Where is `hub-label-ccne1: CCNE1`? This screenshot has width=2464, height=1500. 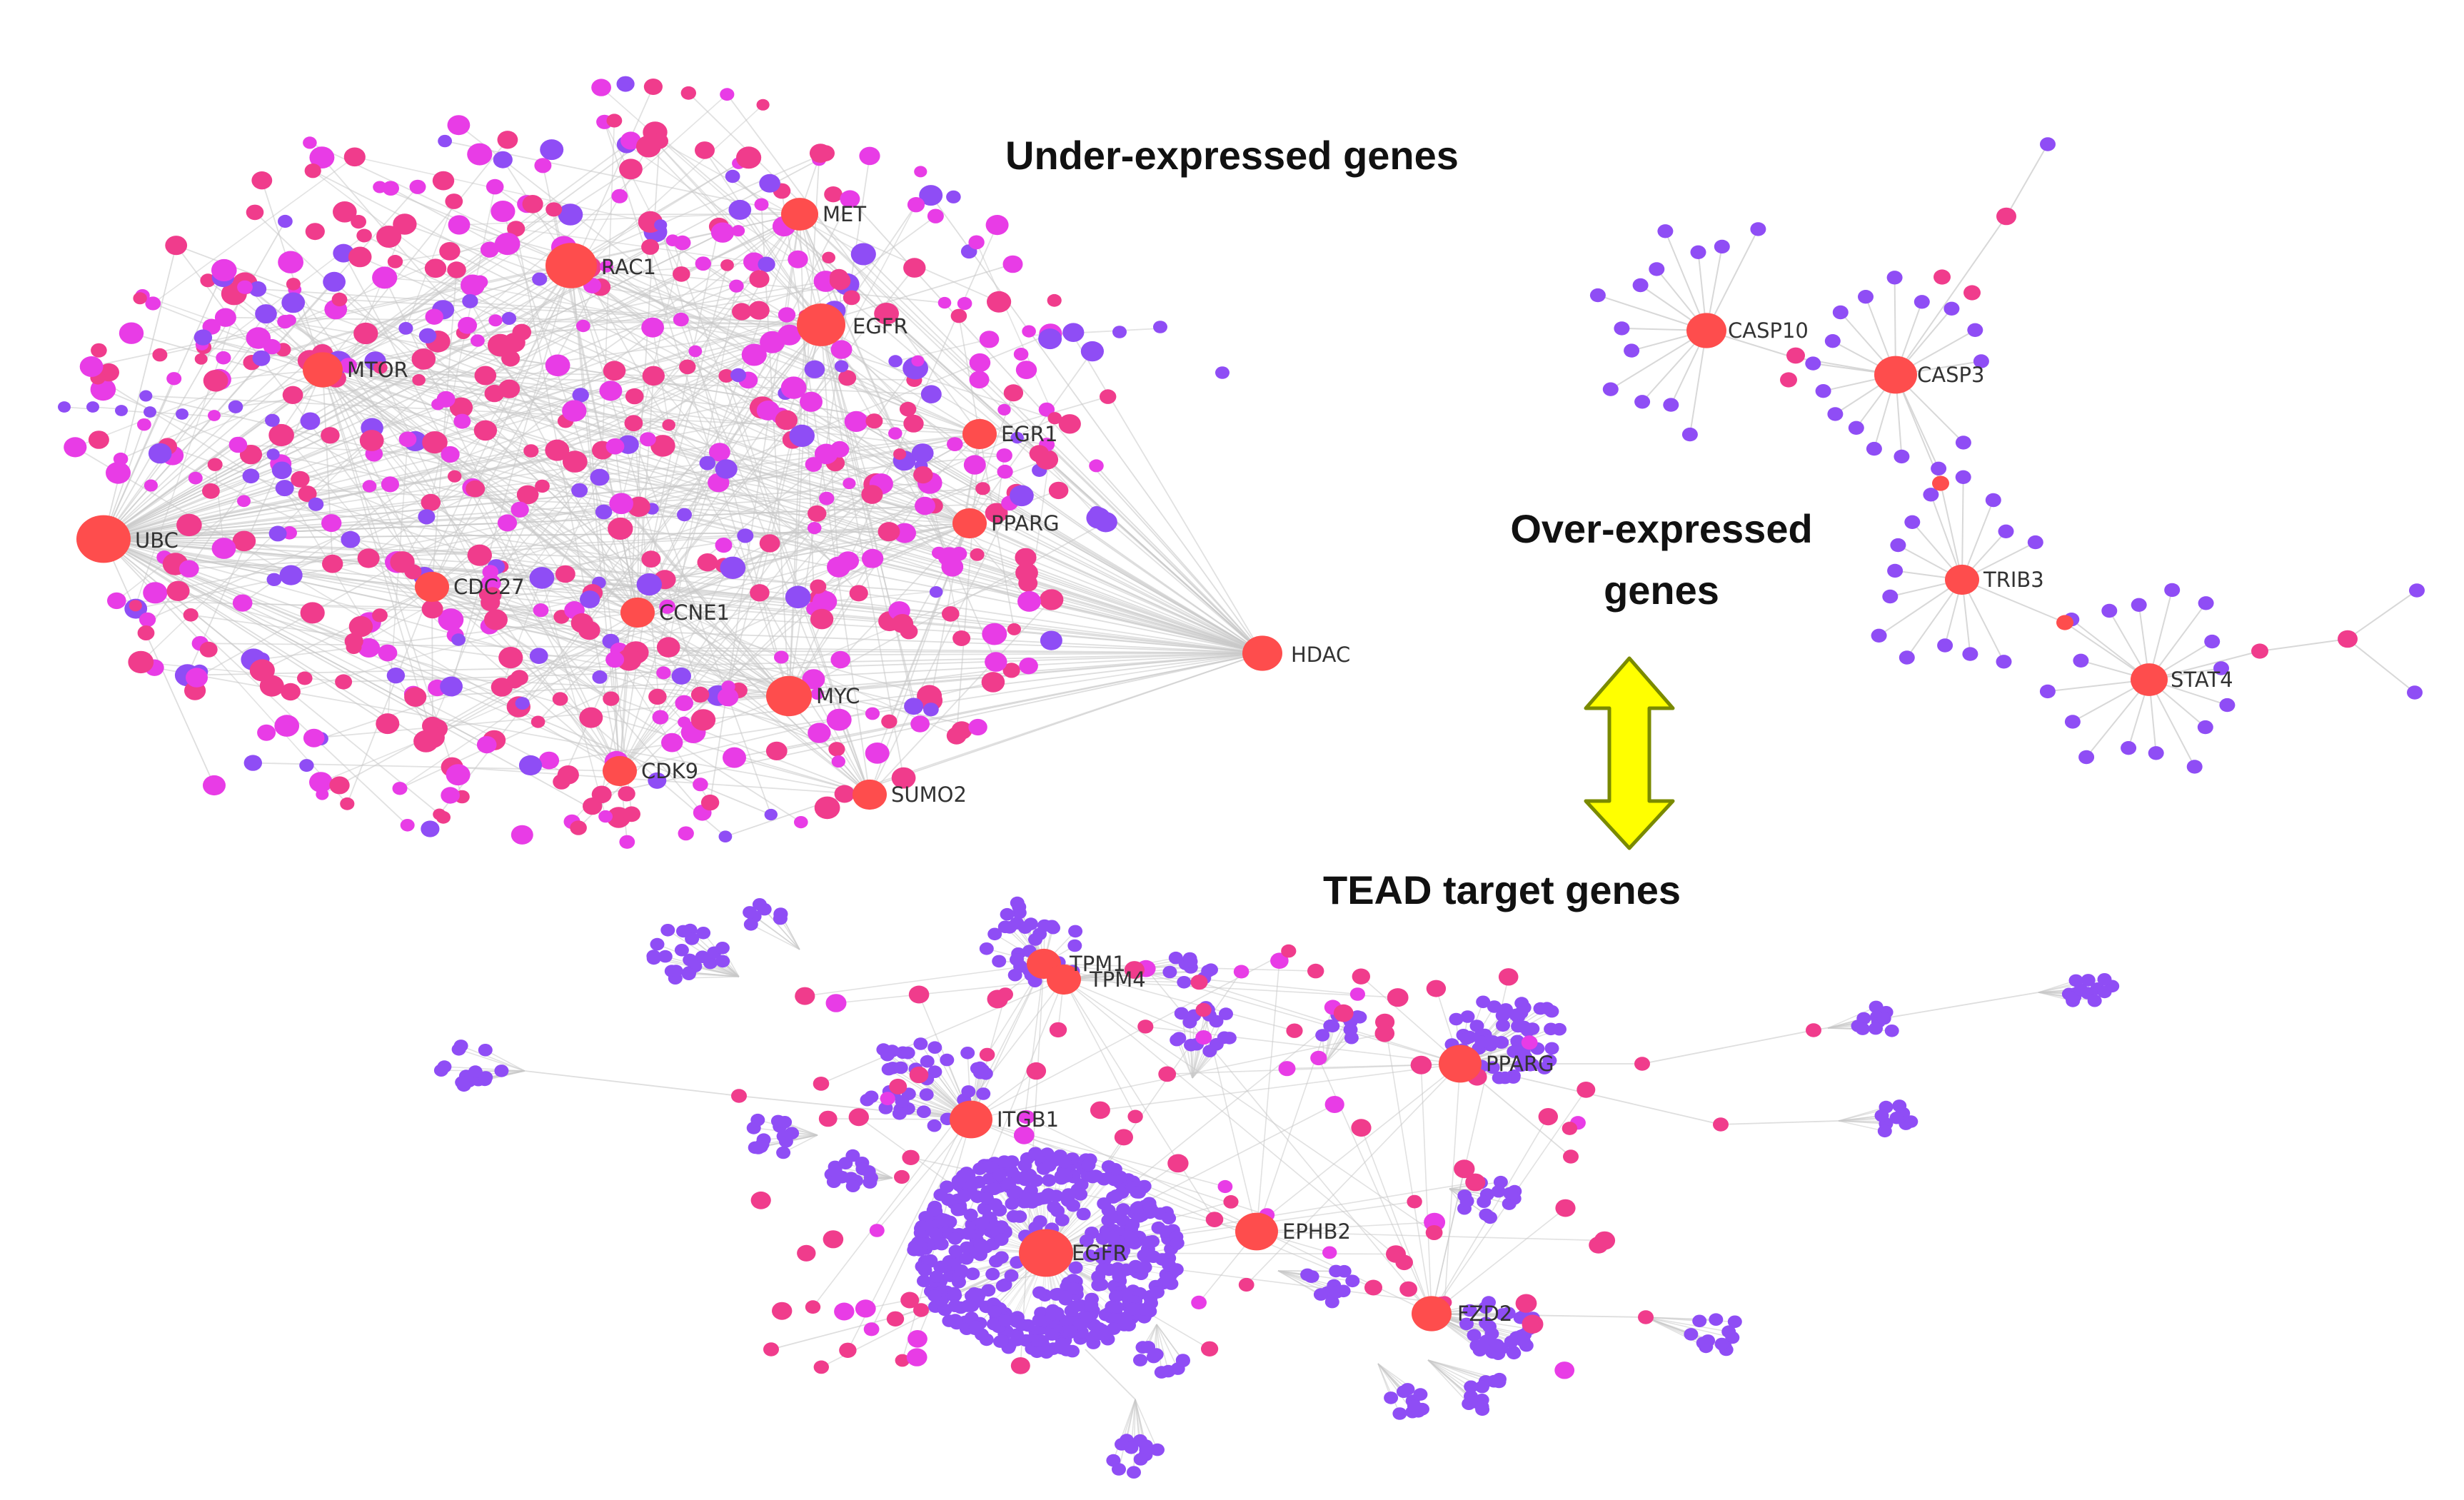
hub-label-ccne1: CCNE1 is located at coordinates (694, 612).